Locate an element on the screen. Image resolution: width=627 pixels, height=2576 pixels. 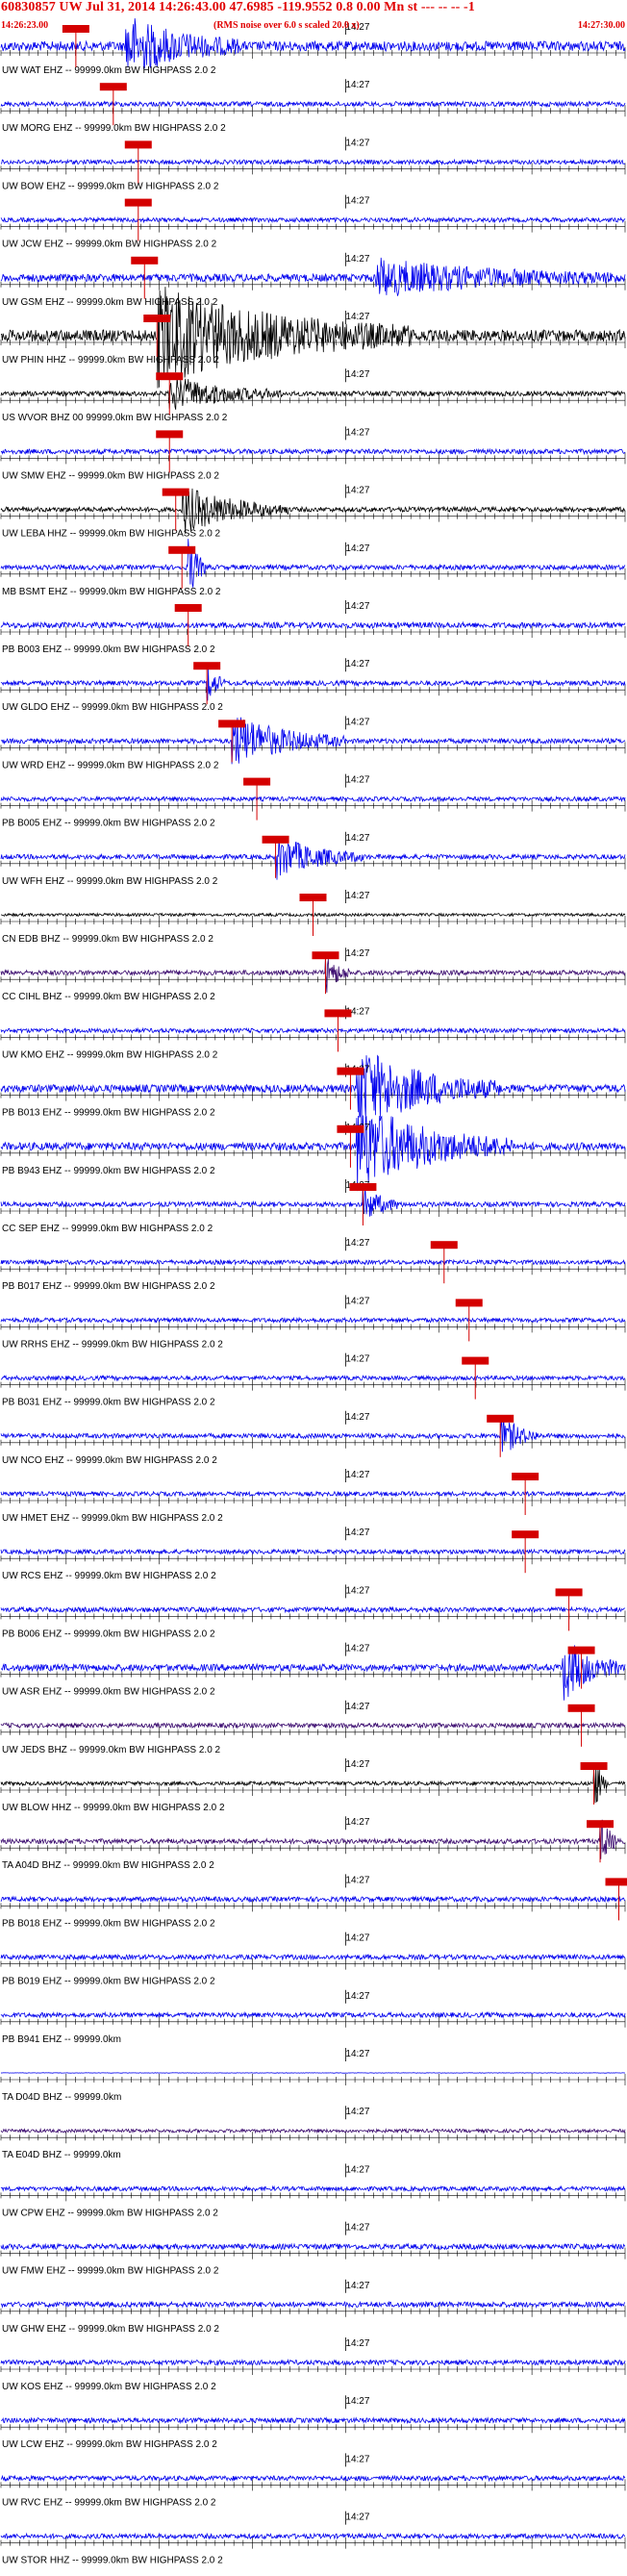
trace-34: 14:27 PB B941 EHZ -- 99999.0km is located at coordinates (313, 2017).